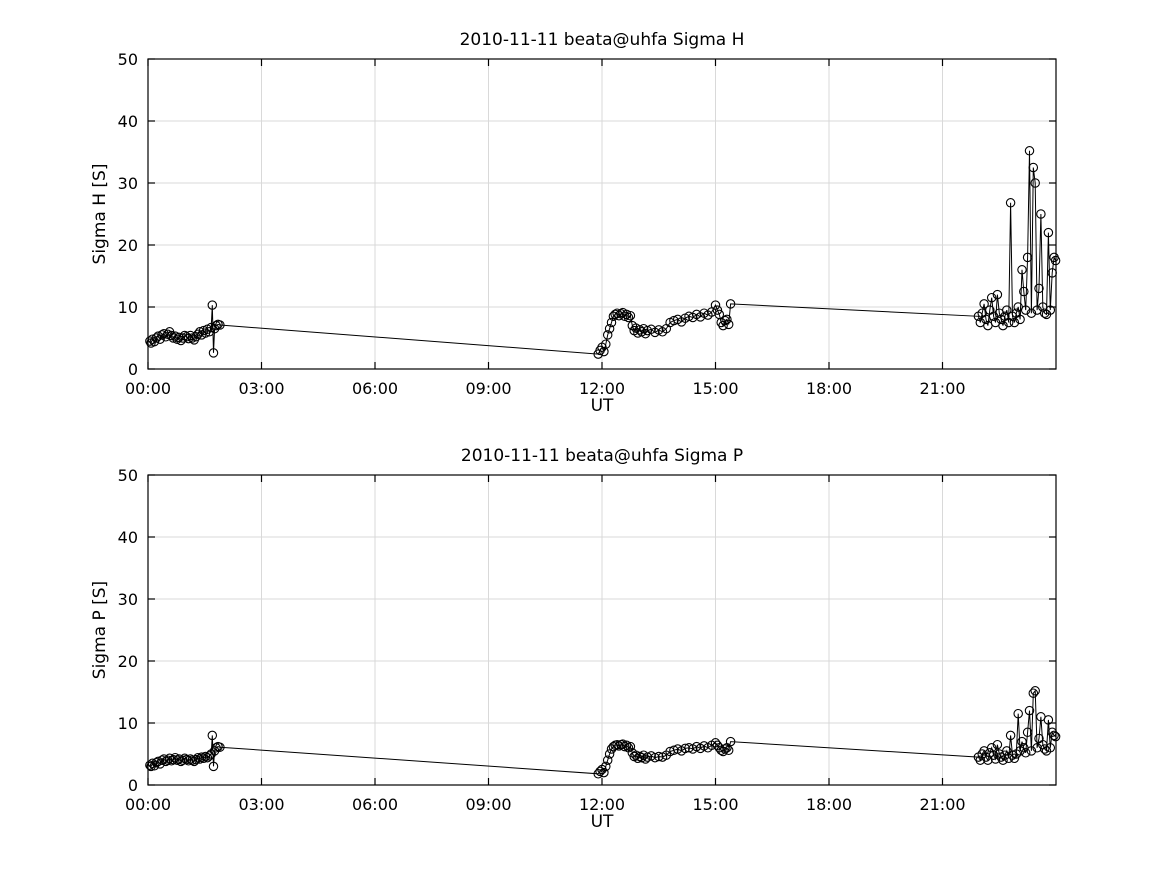 The width and height of the screenshot is (1167, 875). Describe the element at coordinates (375, 388) in the screenshot. I see `x-tick-label: 06:00` at that location.